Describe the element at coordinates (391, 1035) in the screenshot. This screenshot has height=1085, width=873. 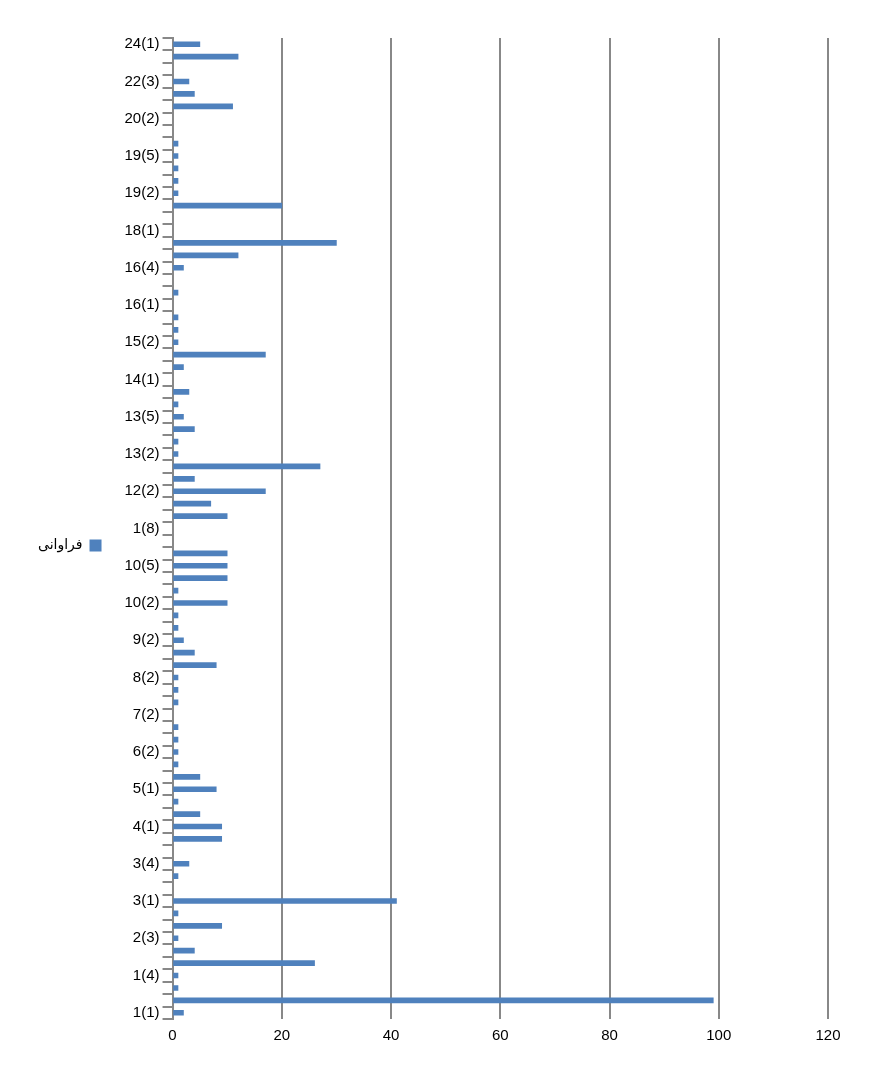
I see `x-tick-label: 40` at that location.